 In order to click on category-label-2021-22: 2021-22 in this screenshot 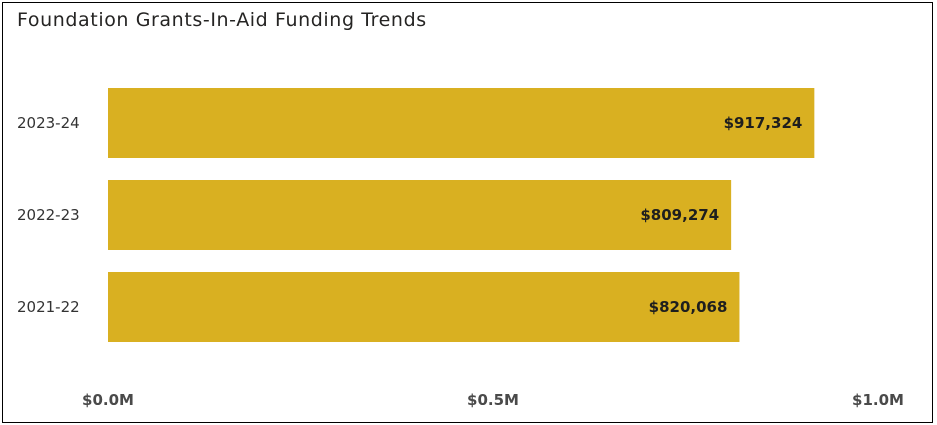, I will do `click(48, 307)`.